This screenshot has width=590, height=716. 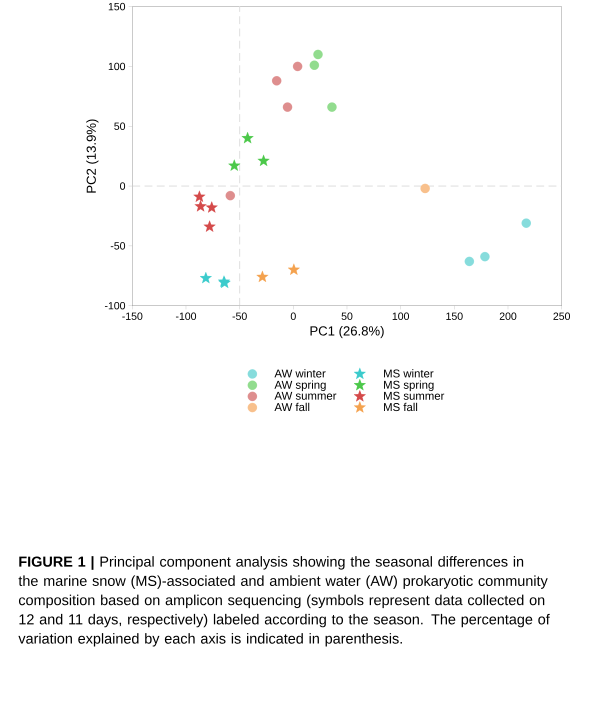 I want to click on legend-label: AW summer, so click(x=305, y=396).